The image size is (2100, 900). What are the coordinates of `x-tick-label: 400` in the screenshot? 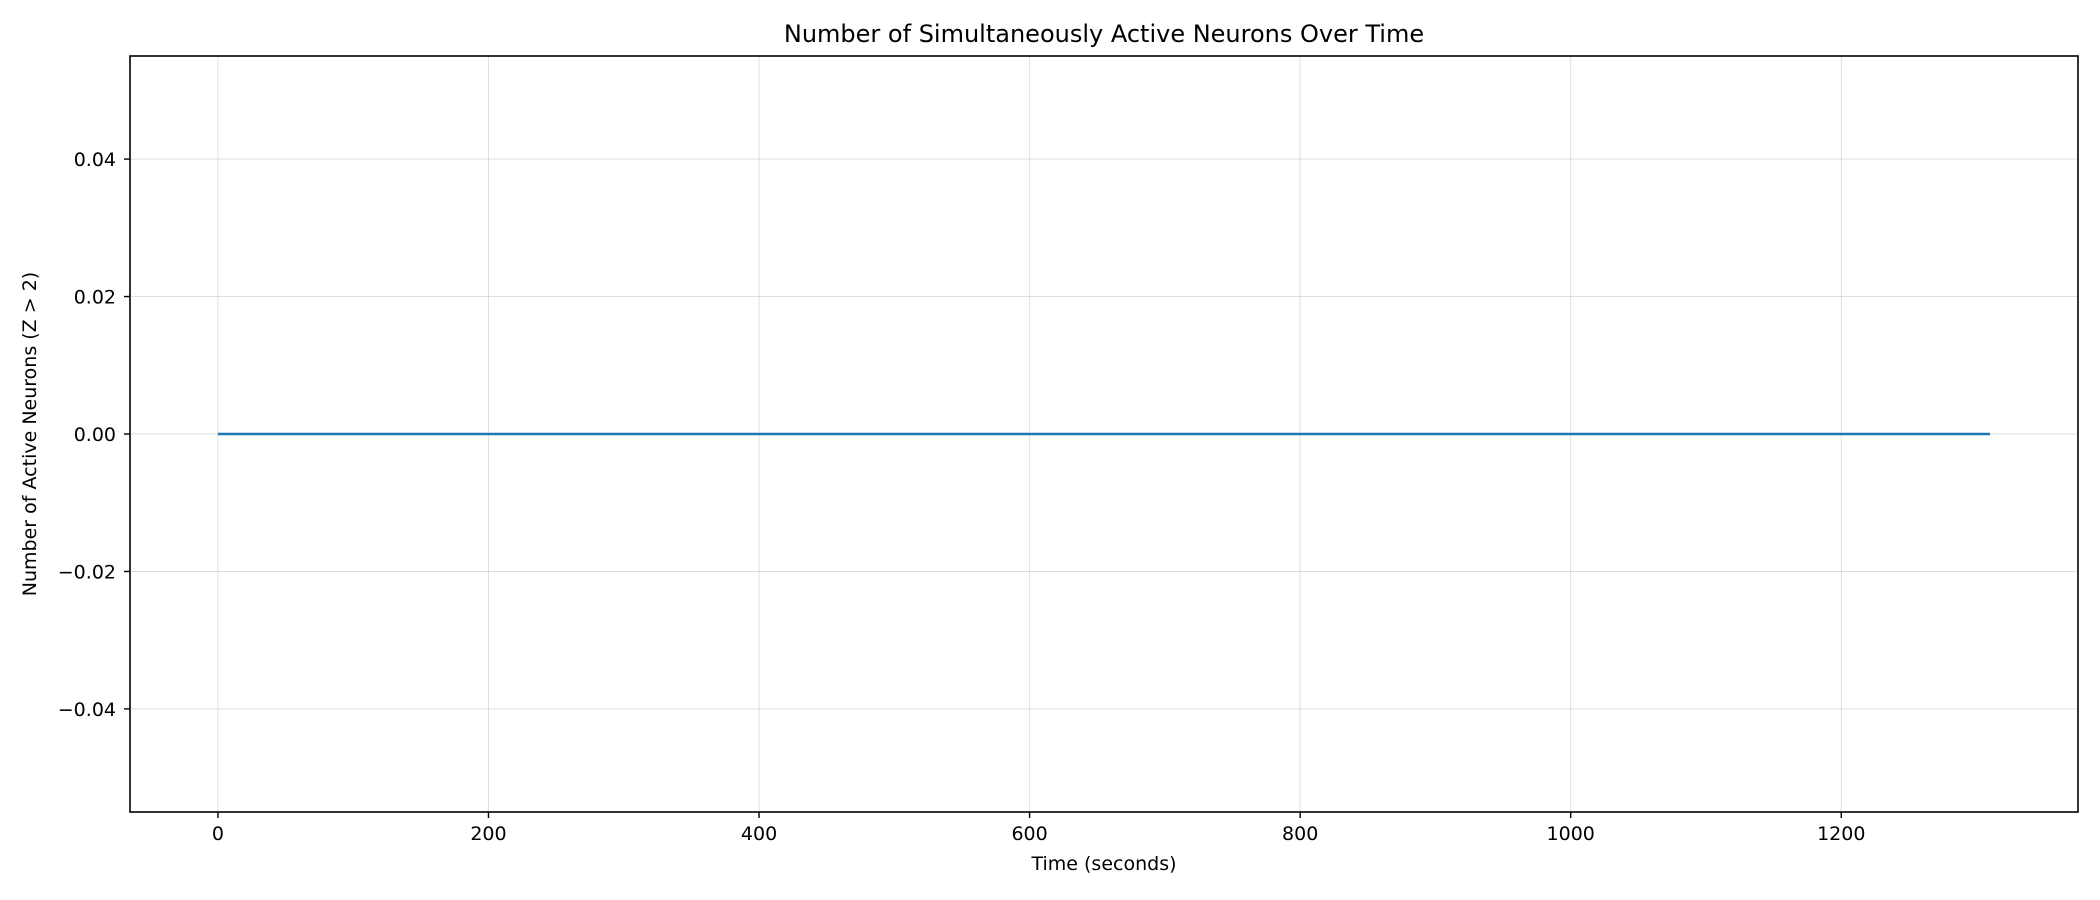 It's located at (759, 834).